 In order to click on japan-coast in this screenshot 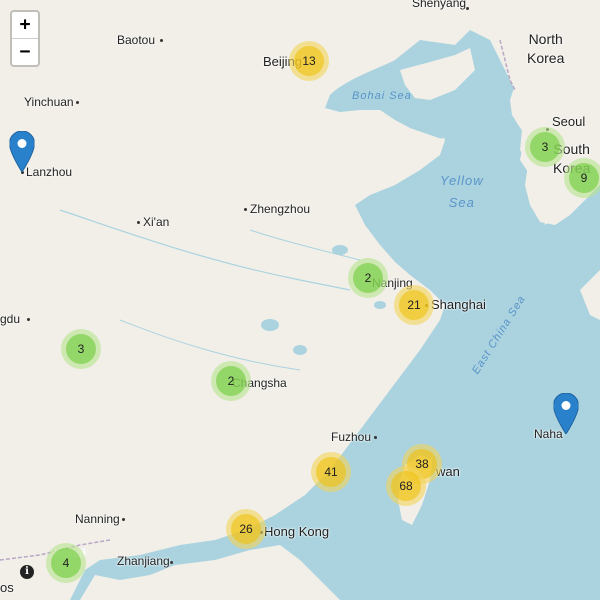, I will do `click(590, 295)`.